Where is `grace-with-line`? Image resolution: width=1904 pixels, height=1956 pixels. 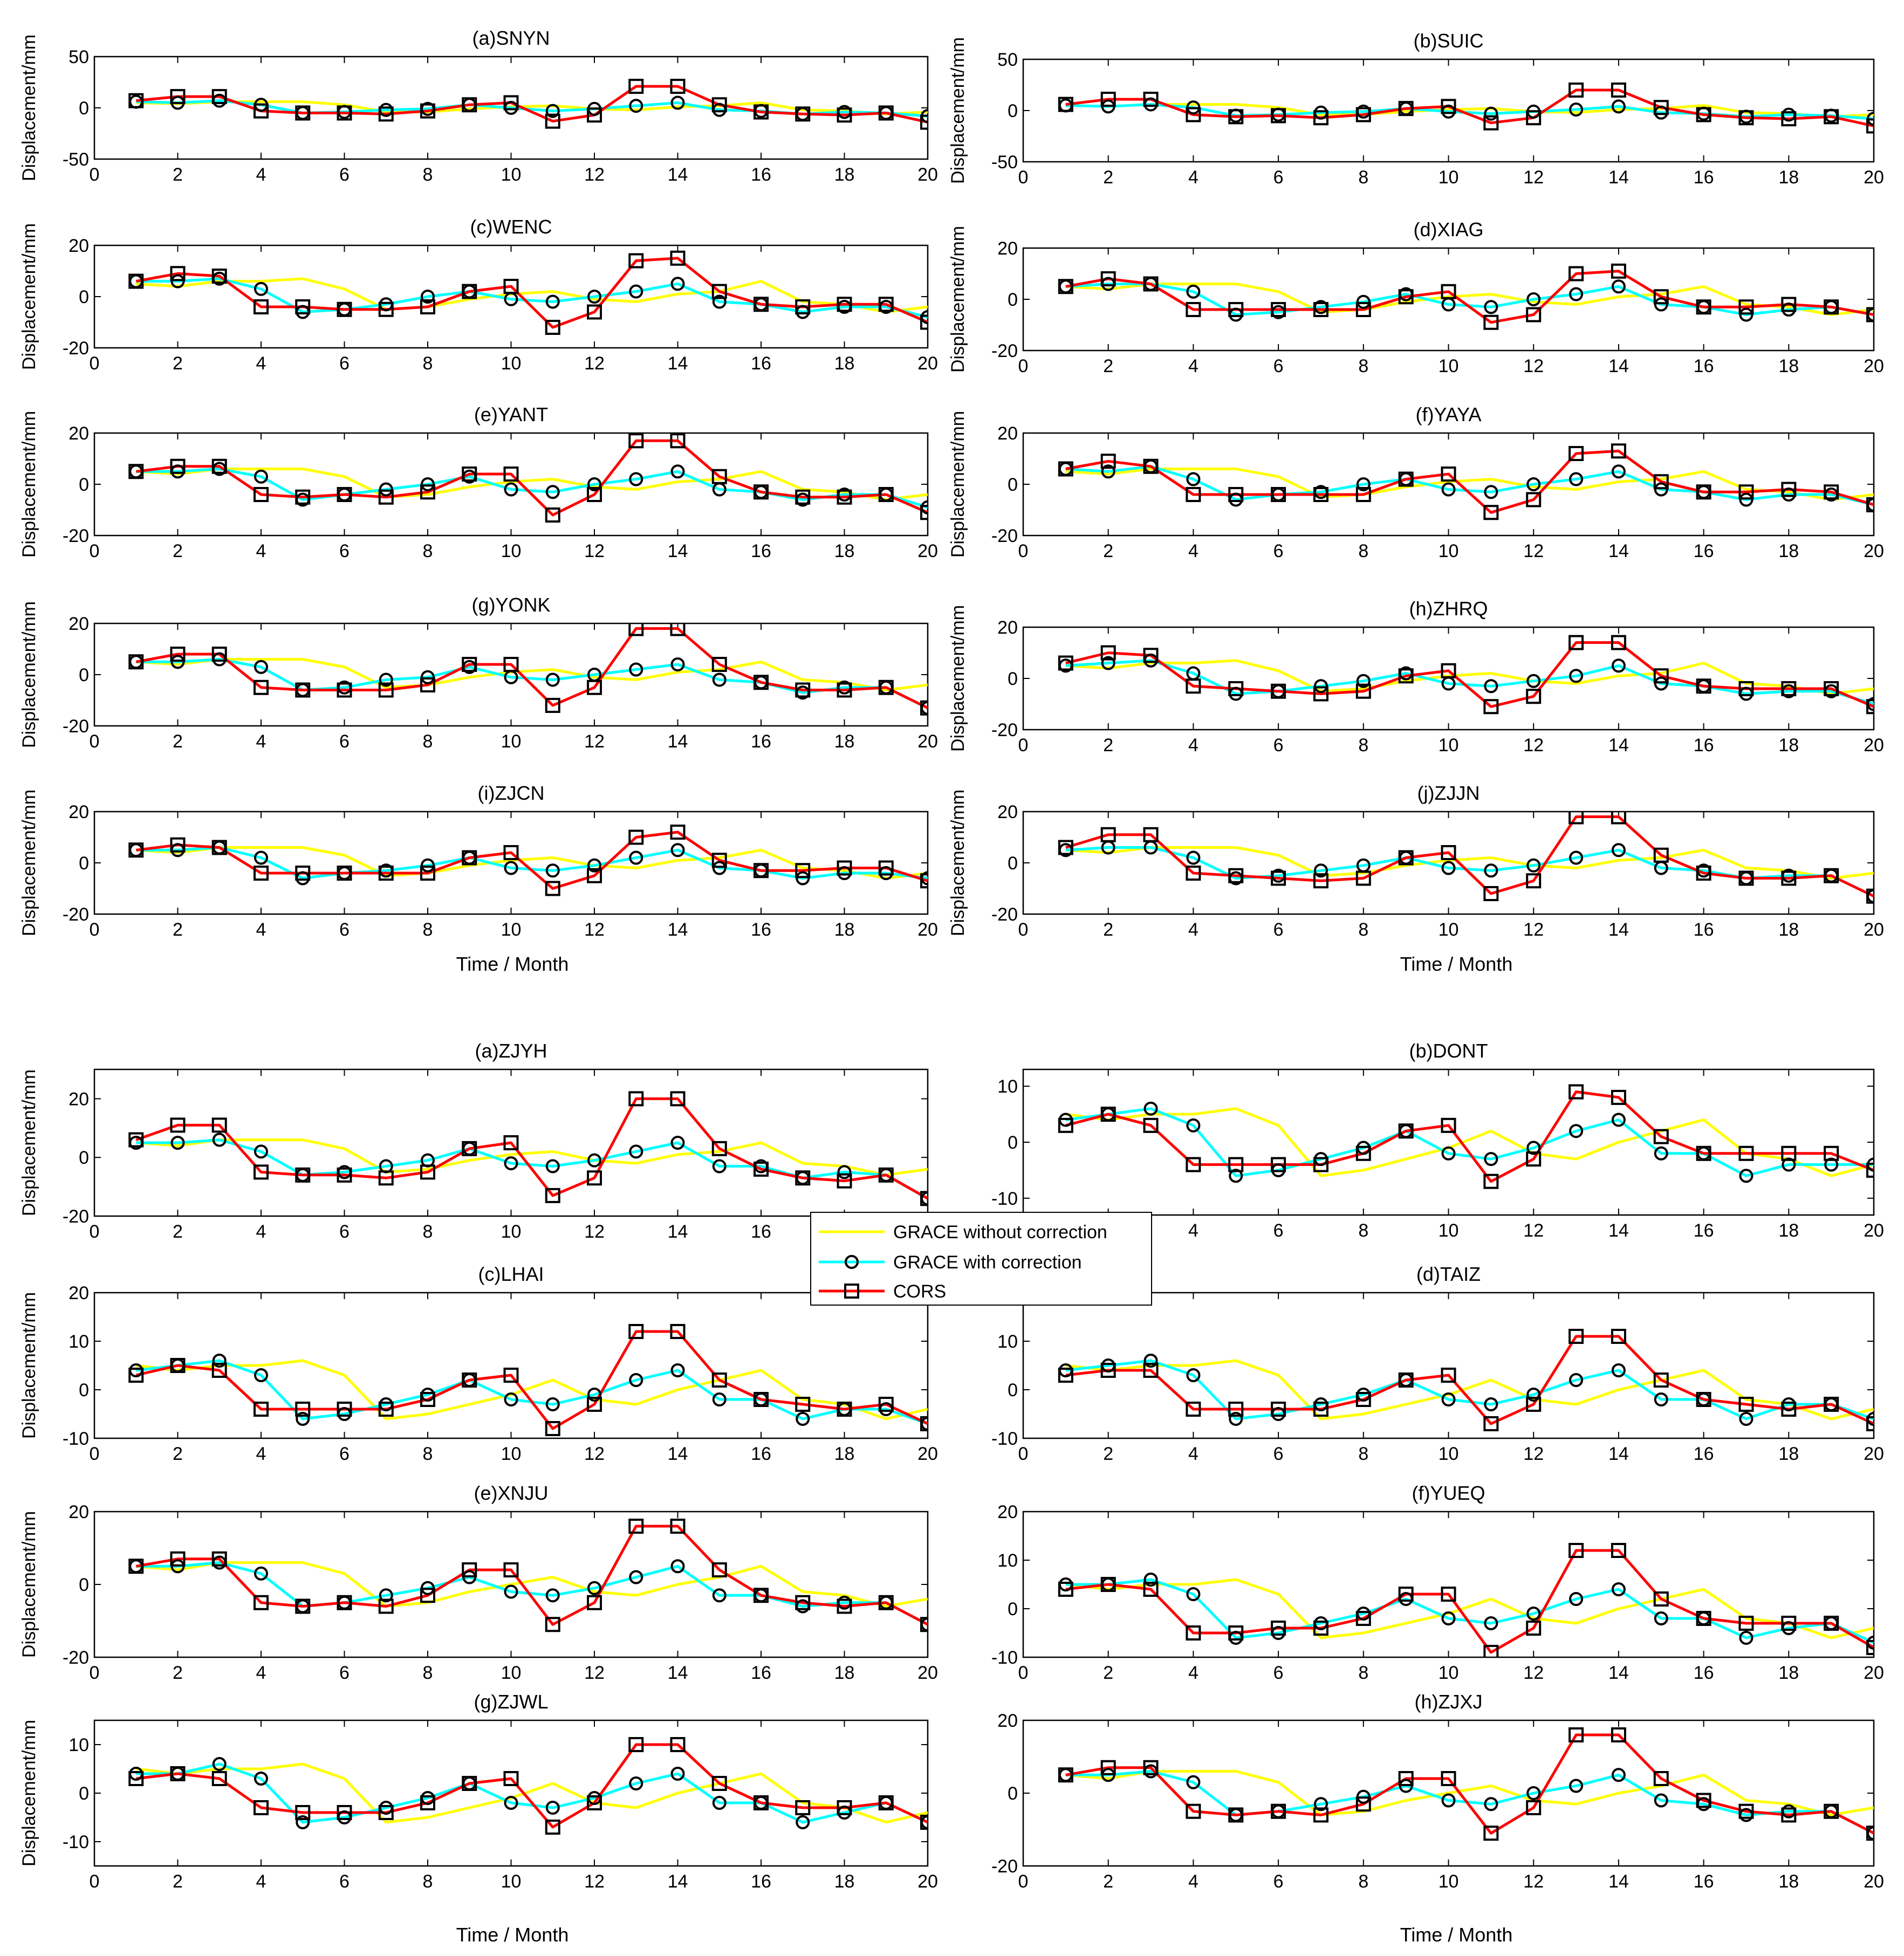
grace-with-line is located at coordinates (1469, 1611).